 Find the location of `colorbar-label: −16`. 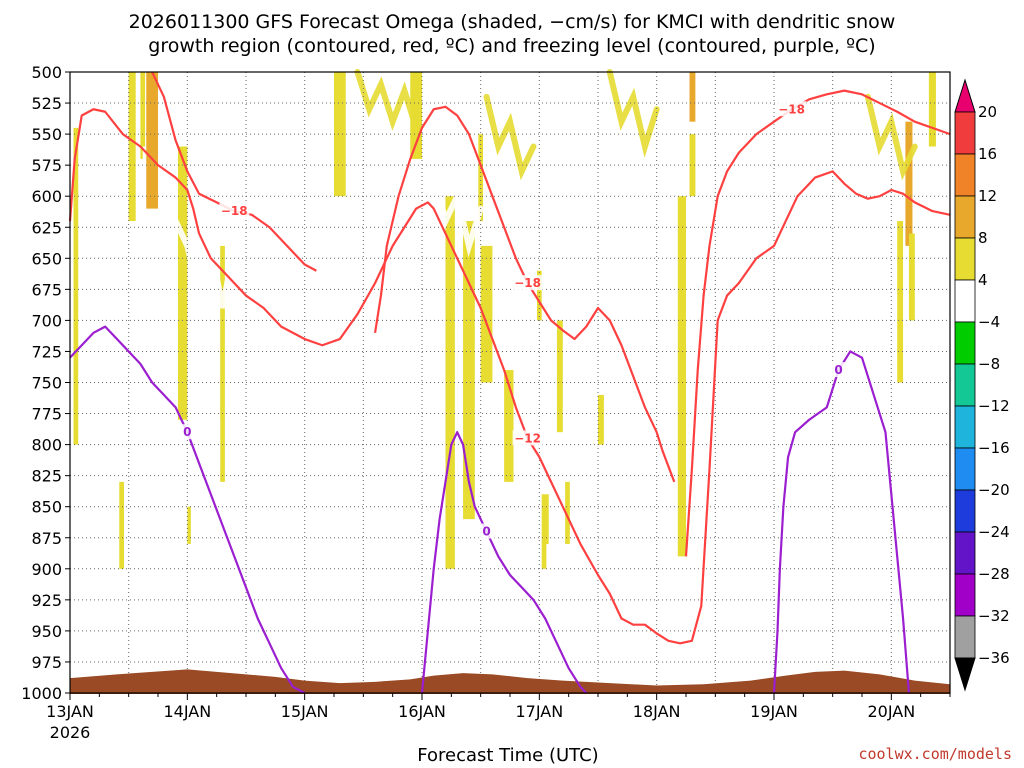

colorbar-label: −16 is located at coordinates (994, 448).